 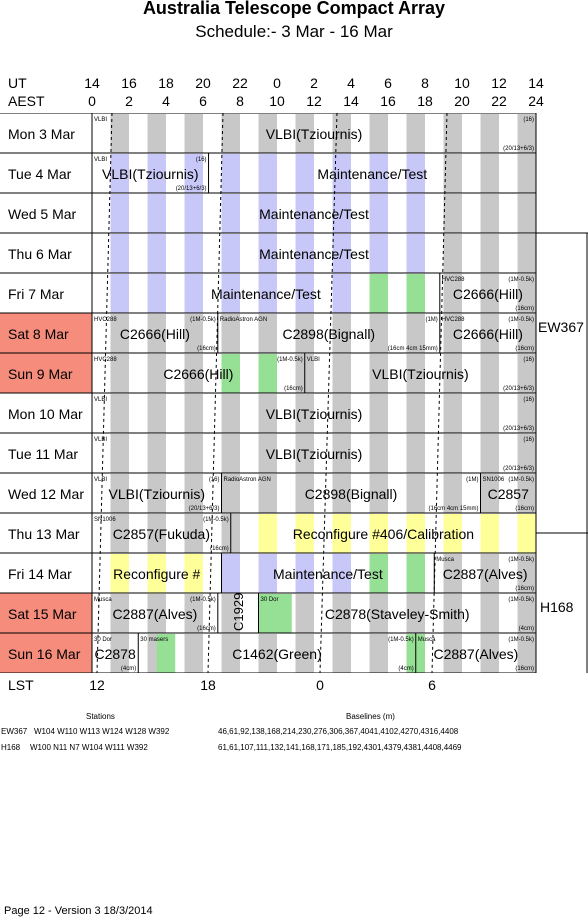 What do you see at coordinates (100, 120) in the screenshot?
I see `block-source: VLBI` at bounding box center [100, 120].